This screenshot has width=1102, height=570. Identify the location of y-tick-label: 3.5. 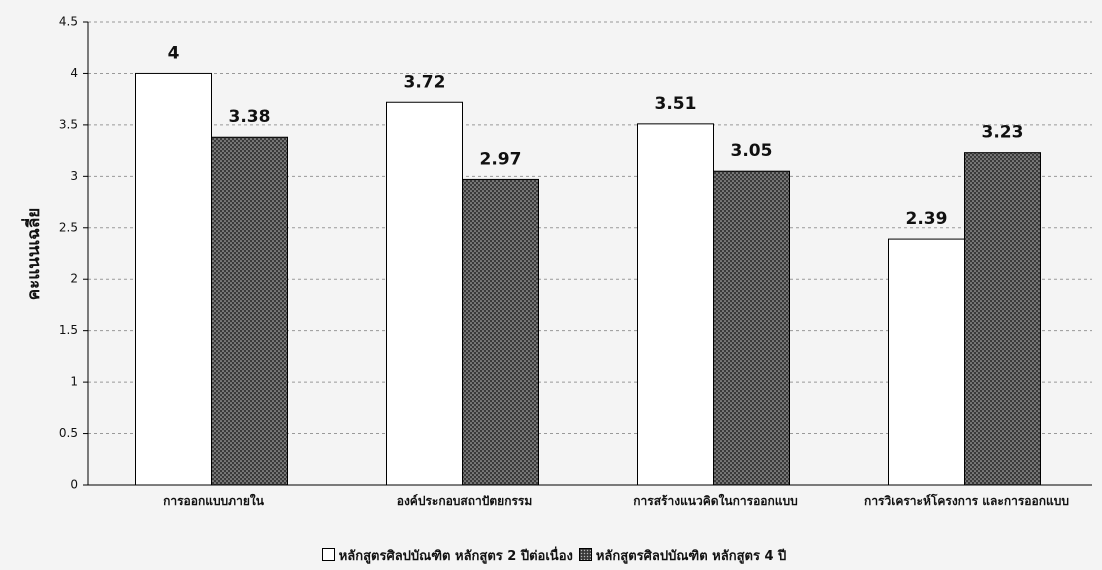
(68, 124).